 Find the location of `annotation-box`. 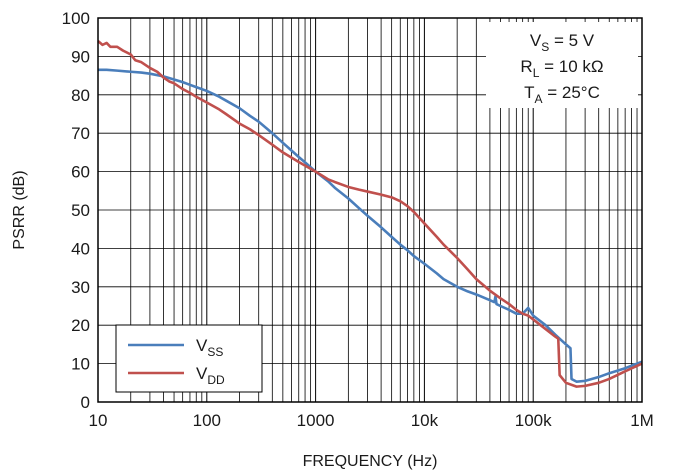

annotation-box is located at coordinates (562, 65).